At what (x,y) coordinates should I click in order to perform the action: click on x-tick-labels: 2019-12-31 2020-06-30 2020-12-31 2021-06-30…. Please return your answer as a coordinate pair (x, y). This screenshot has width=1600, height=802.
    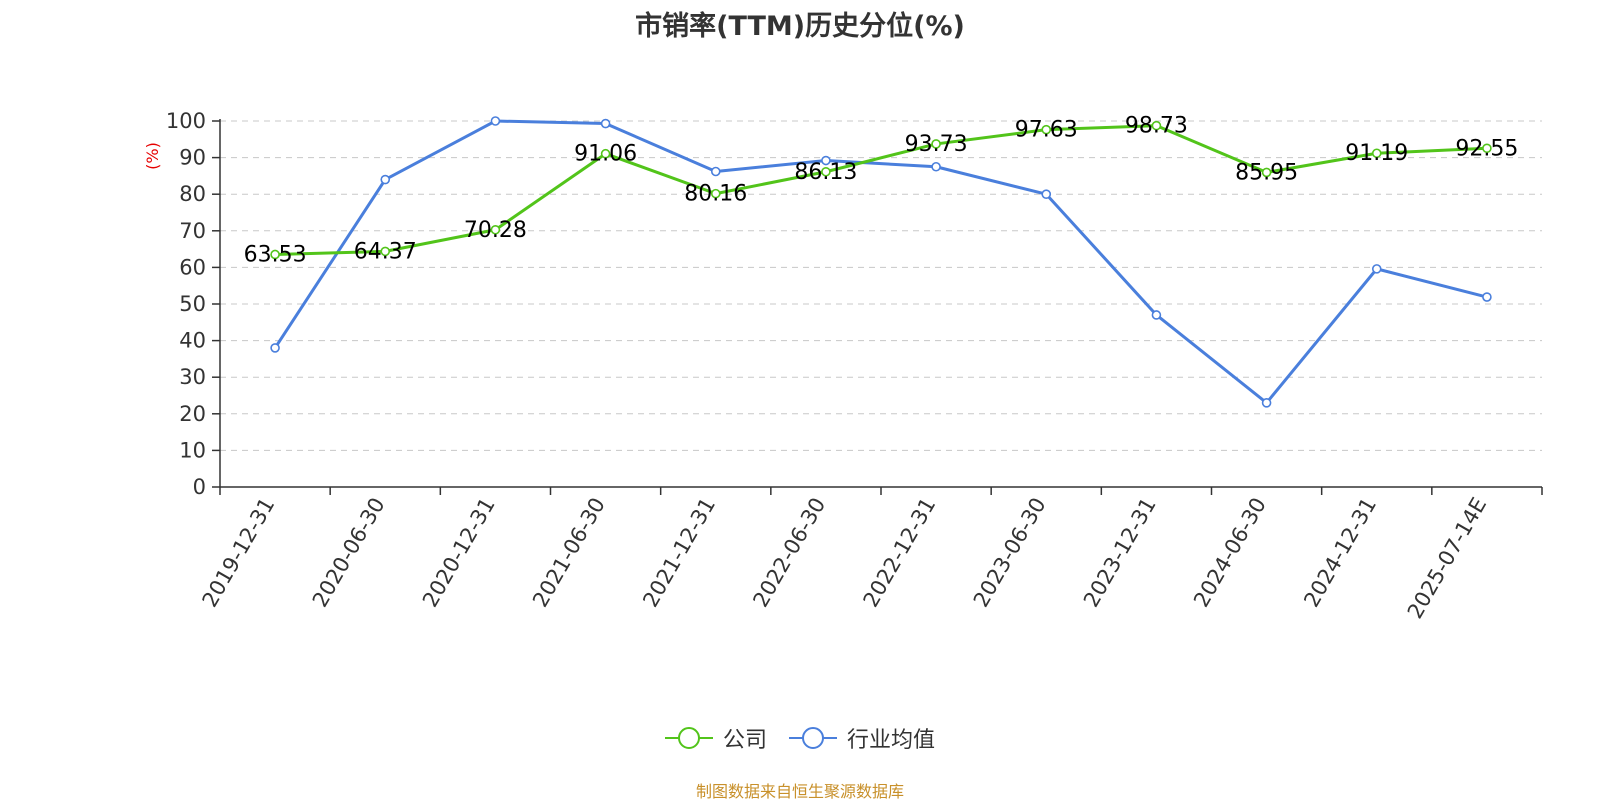
    Looking at the image, I should click on (845, 557).